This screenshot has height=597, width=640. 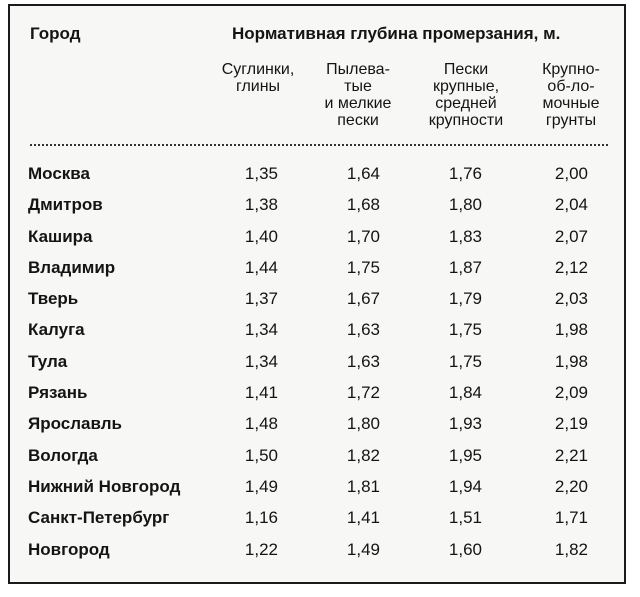 What do you see at coordinates (571, 267) in the screenshot?
I see `coarse-clastic-soil-depth: 2,12` at bounding box center [571, 267].